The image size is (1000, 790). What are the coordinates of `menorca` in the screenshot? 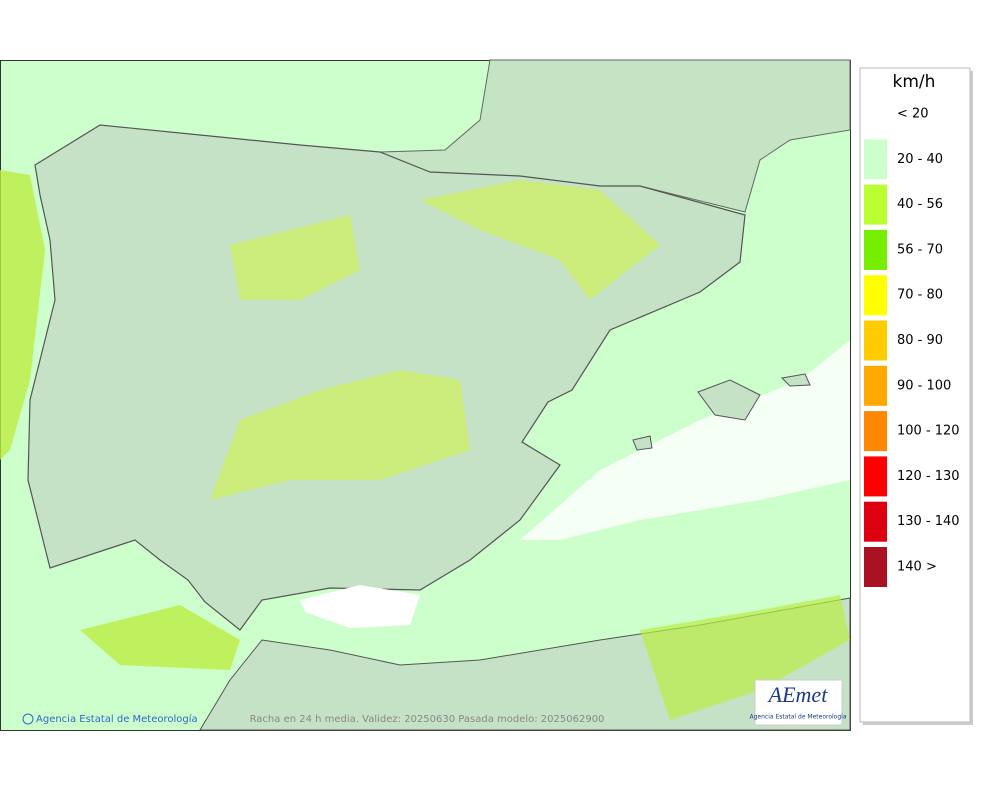 It's located at (795, 380).